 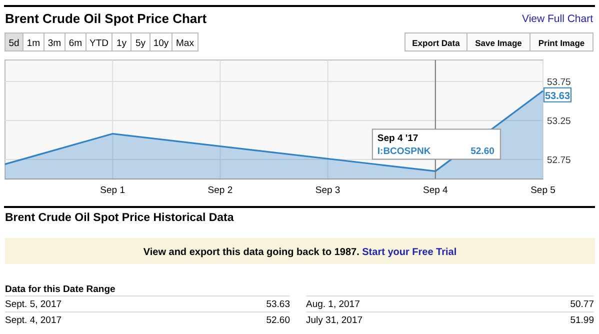 What do you see at coordinates (33, 320) in the screenshot?
I see `text: Sept. 4, 2017` at bounding box center [33, 320].